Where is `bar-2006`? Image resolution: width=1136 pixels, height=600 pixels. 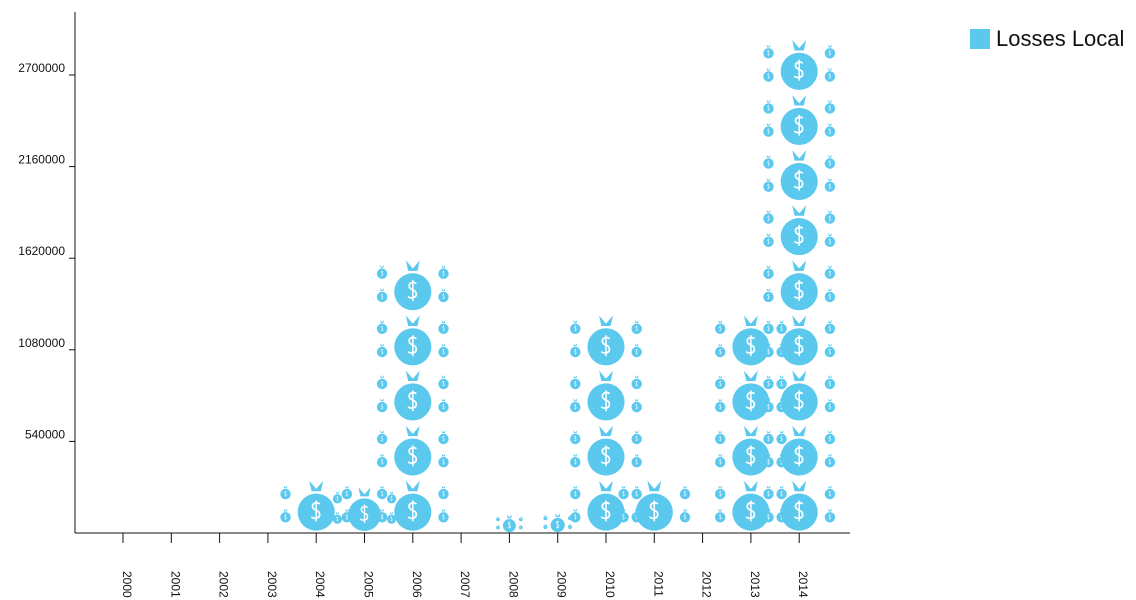 bar-2006 is located at coordinates (412, 395).